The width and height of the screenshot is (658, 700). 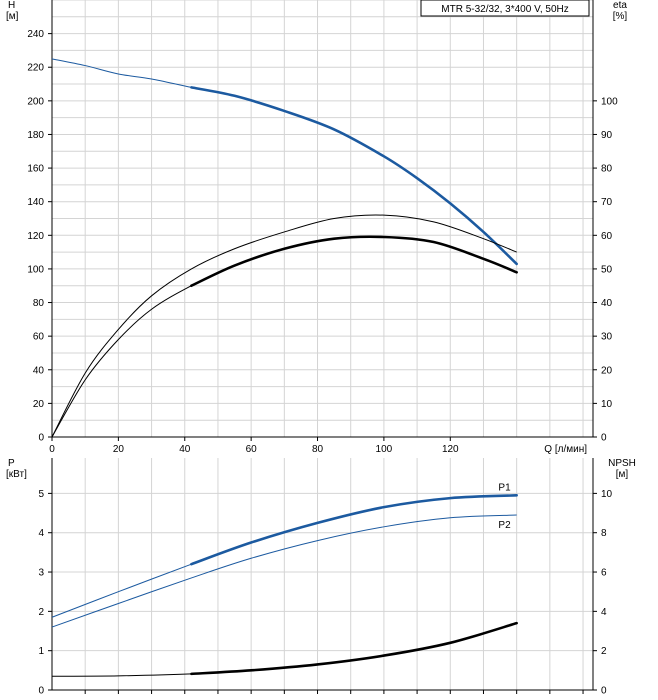 I want to click on right-tick-label: 30, so click(x=607, y=337).